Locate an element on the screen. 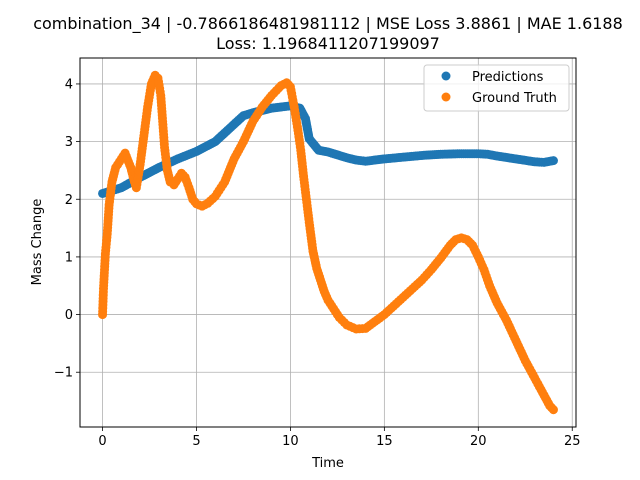 The height and width of the screenshot is (480, 640). y-tick-label: −1 is located at coordinates (63, 373).